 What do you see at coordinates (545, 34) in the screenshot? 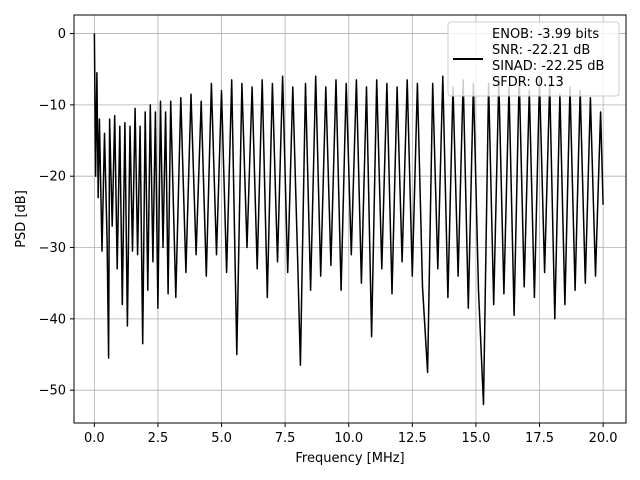
I see `legend-entry-enob: ENOB: -3.99 bits` at bounding box center [545, 34].